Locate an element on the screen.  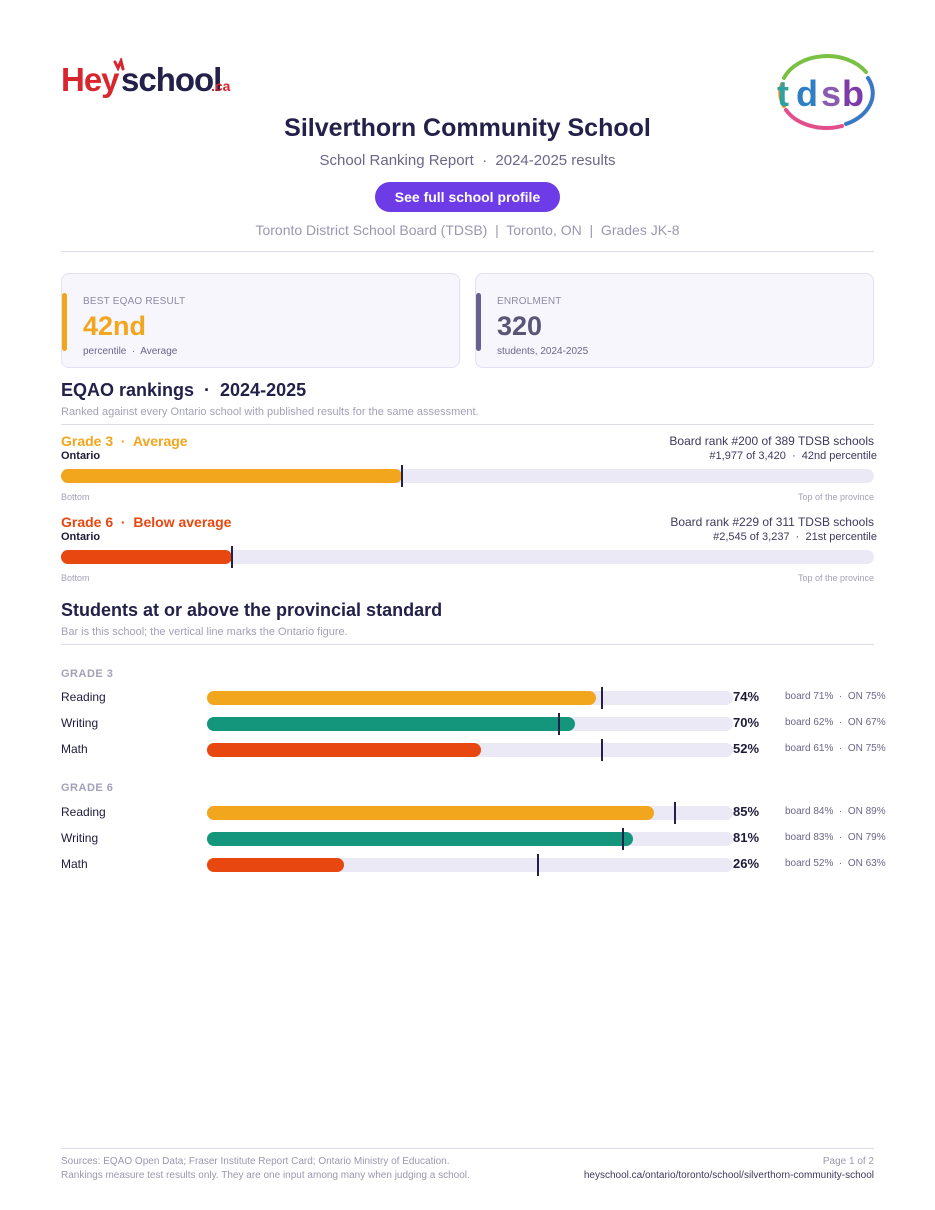
subject-row: Writing 70% board 62% · ON 67% is located at coordinates (467, 724).